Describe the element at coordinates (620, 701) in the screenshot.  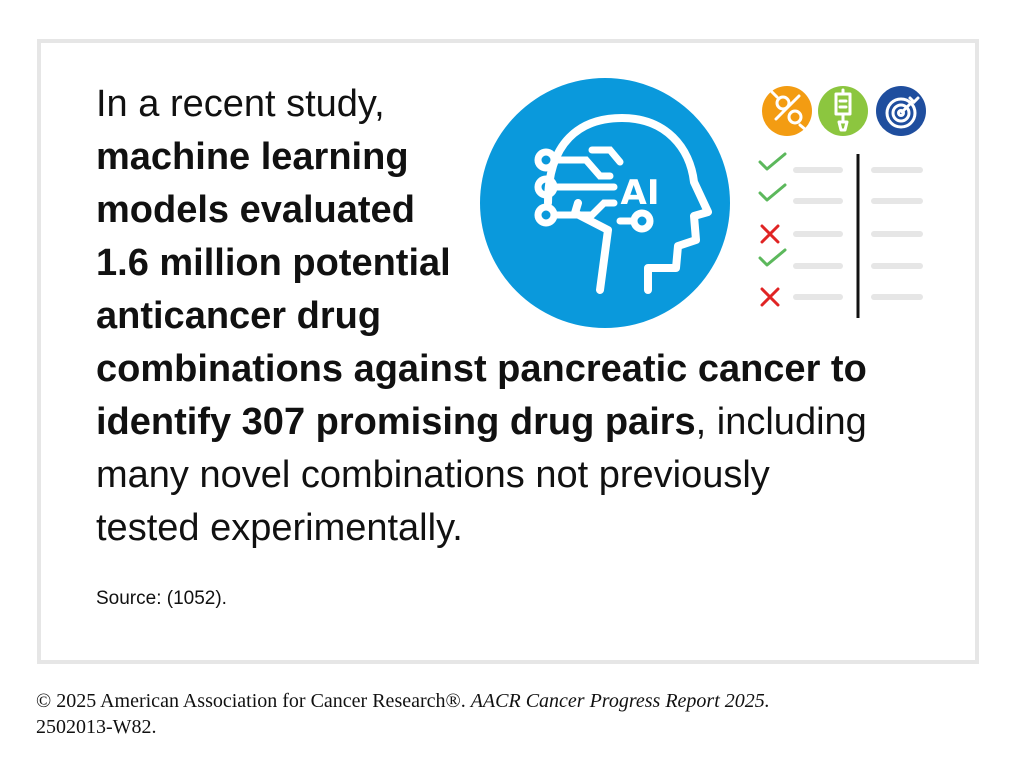
I see `report-title: AACR Cancer Progress Report 2025.` at that location.